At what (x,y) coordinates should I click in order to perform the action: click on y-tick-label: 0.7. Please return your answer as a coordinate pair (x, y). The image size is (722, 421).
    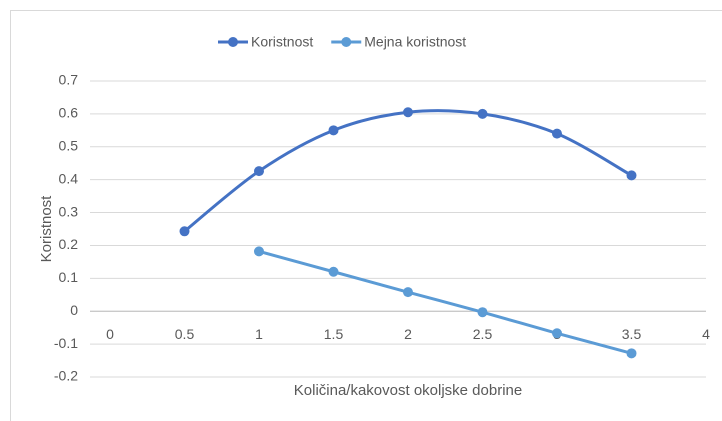
    Looking at the image, I should click on (69, 80).